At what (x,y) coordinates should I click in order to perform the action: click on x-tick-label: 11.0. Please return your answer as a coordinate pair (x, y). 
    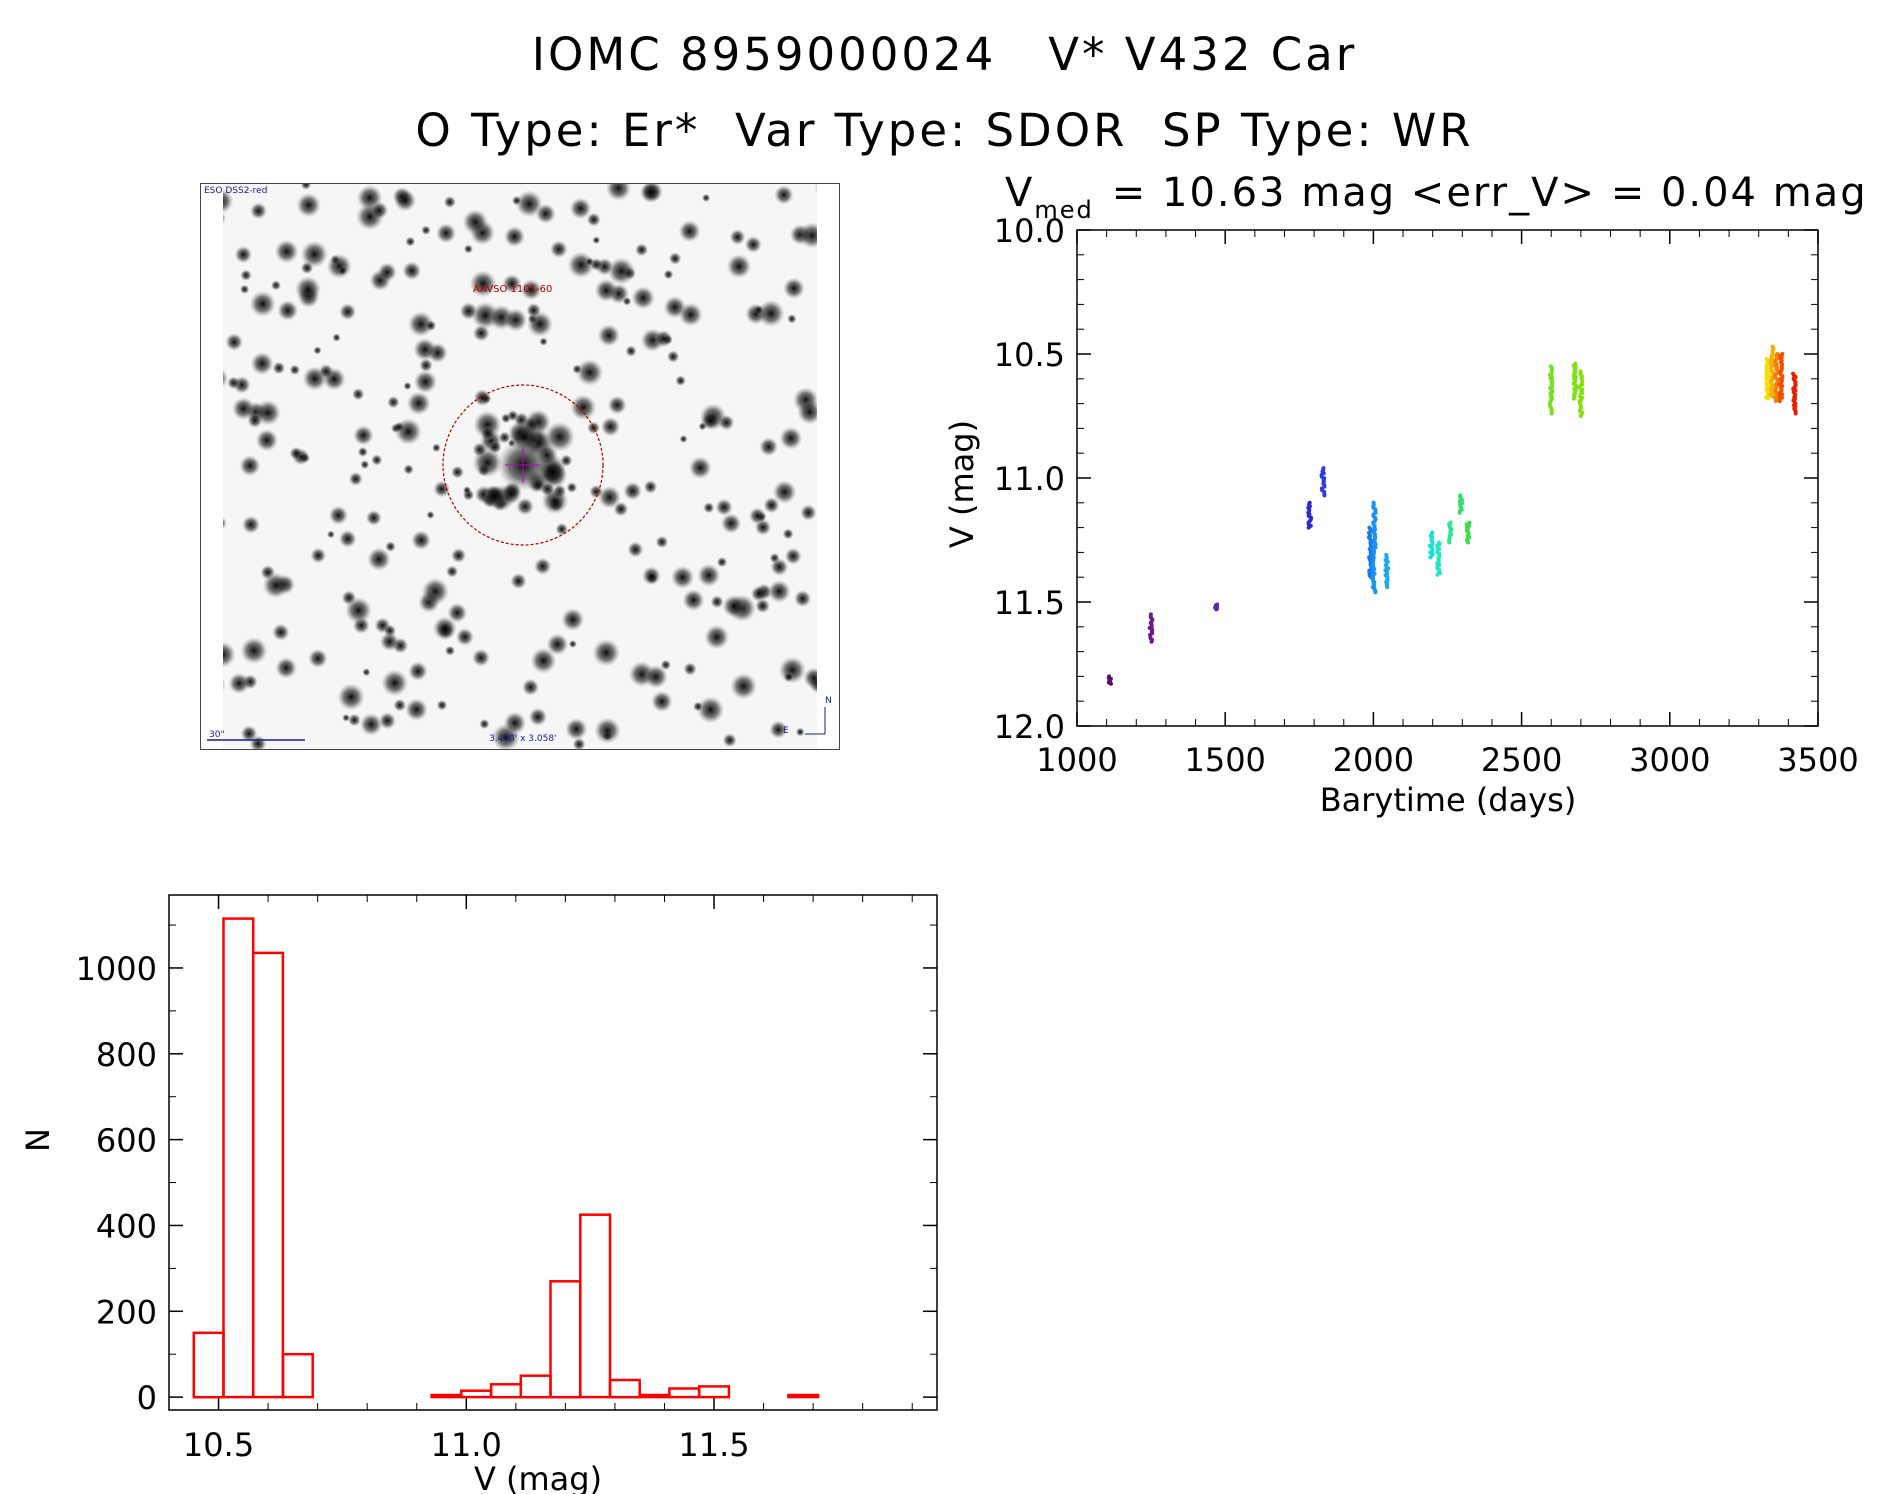
    Looking at the image, I should click on (466, 1445).